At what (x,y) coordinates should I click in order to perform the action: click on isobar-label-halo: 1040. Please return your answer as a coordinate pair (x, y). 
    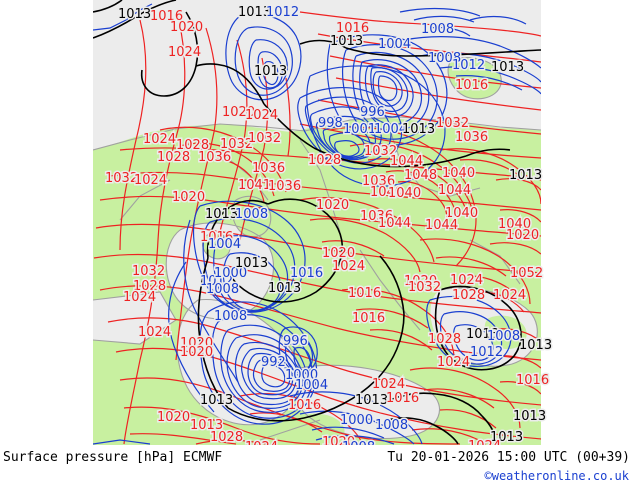
    Looking at the image, I should click on (514, 224).